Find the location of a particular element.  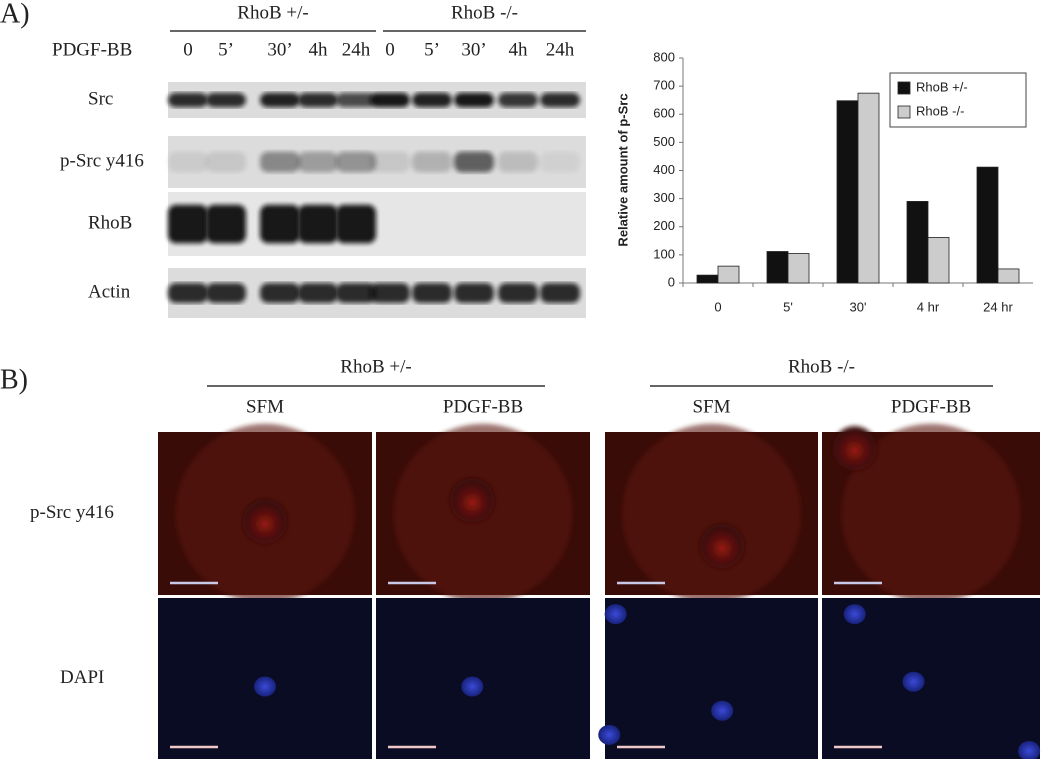

legend-swatch is located at coordinates (904, 112).